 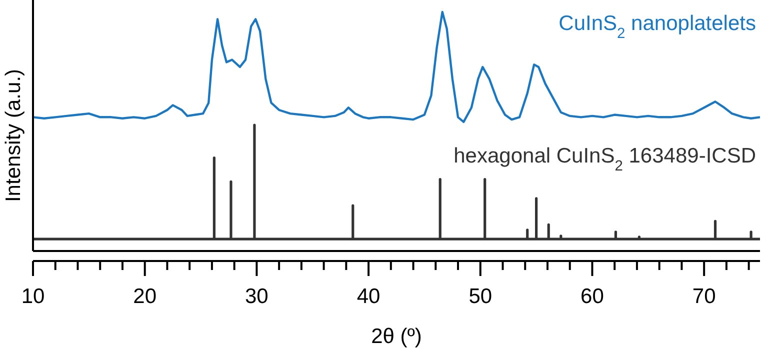 I want to click on x-tick-label: 60, so click(x=592, y=296).